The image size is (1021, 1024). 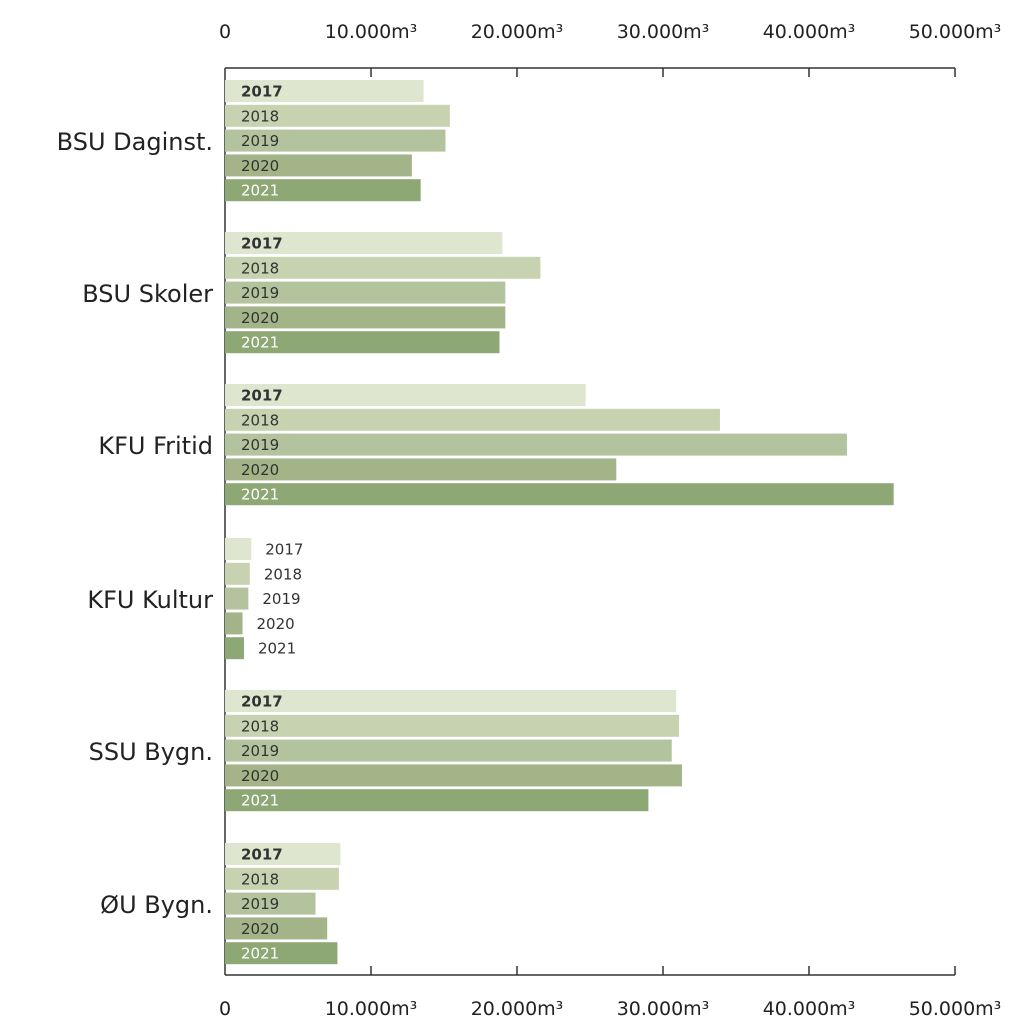 I want to click on category-label: SSU Bygn., so click(x=151, y=752).